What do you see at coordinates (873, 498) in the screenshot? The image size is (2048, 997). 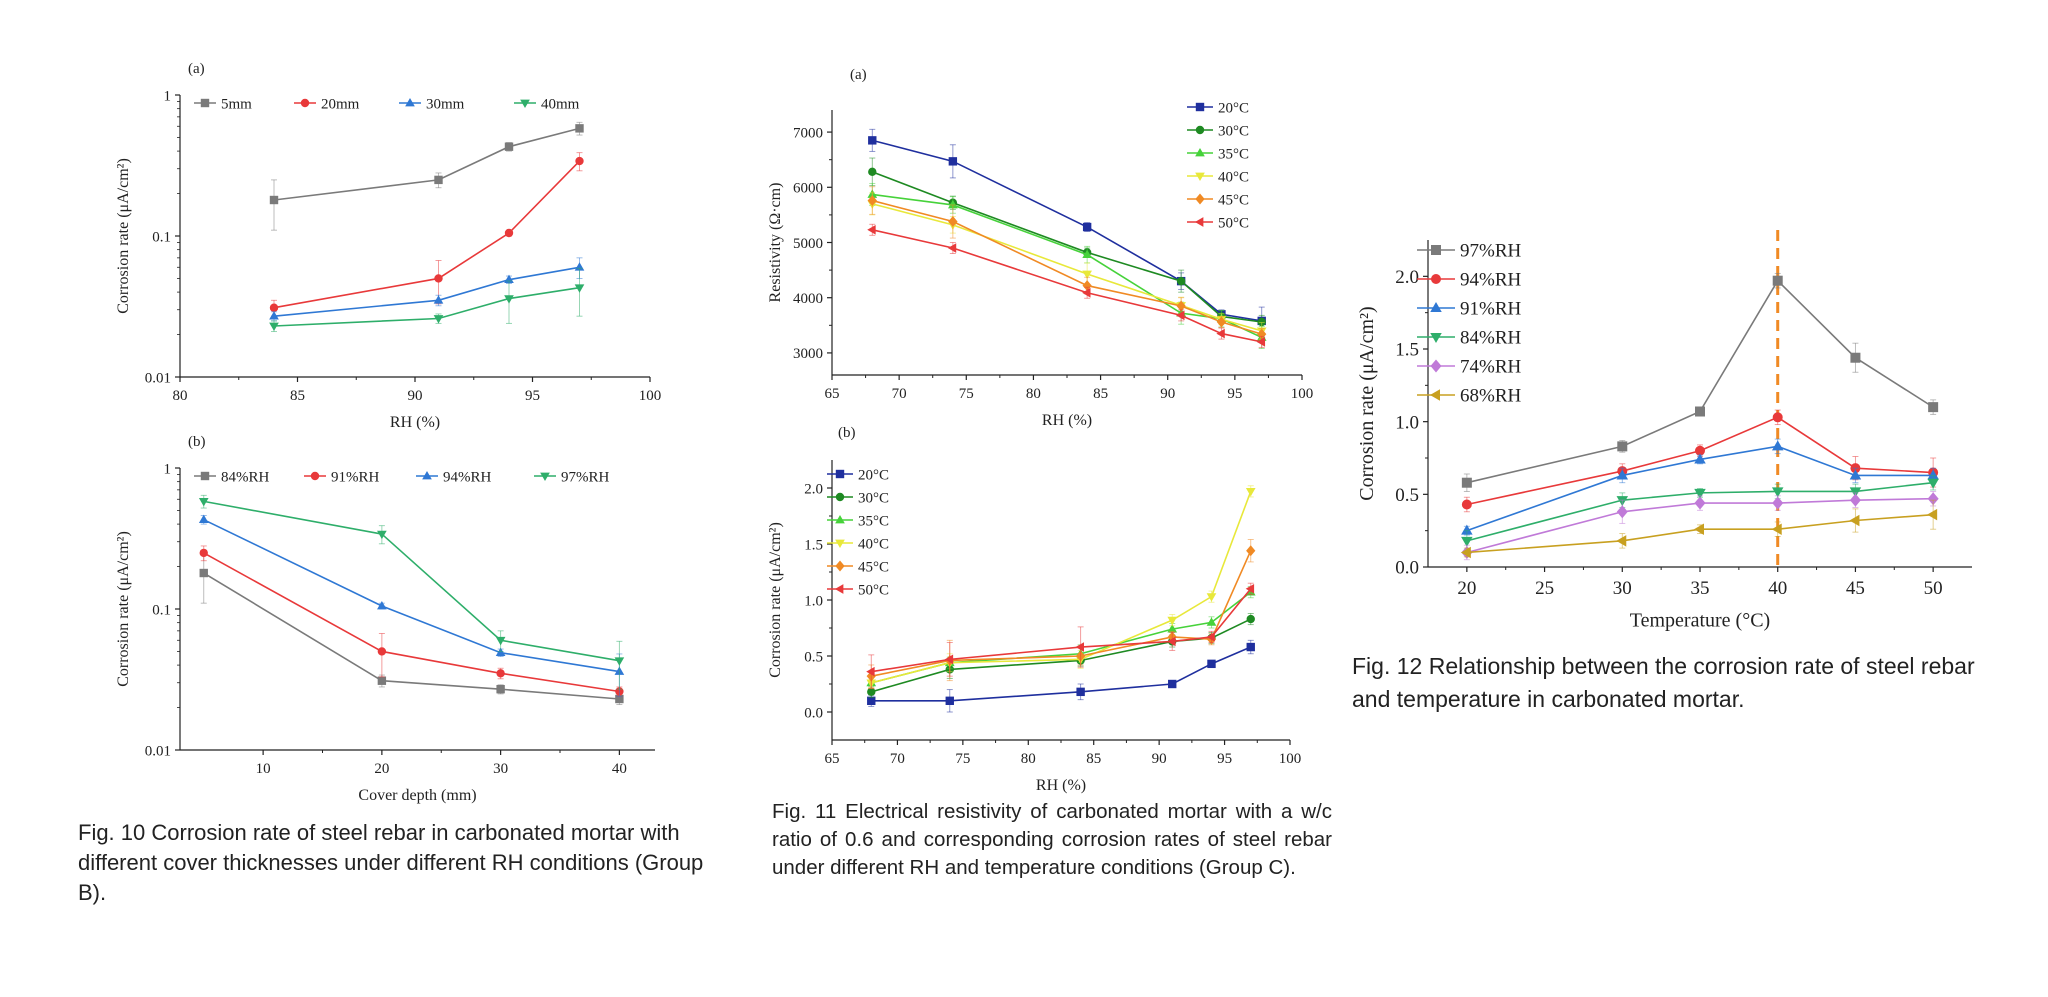 I see `legend-label: 30°C` at bounding box center [873, 498].